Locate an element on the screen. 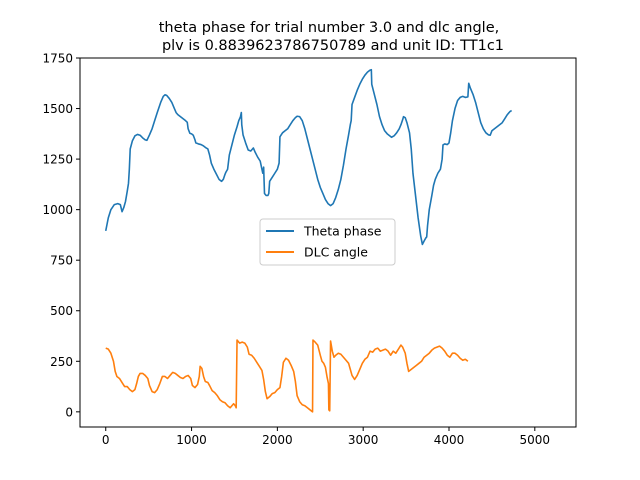 This screenshot has height=480, width=640. x-tick-label: 1000 is located at coordinates (191, 440).